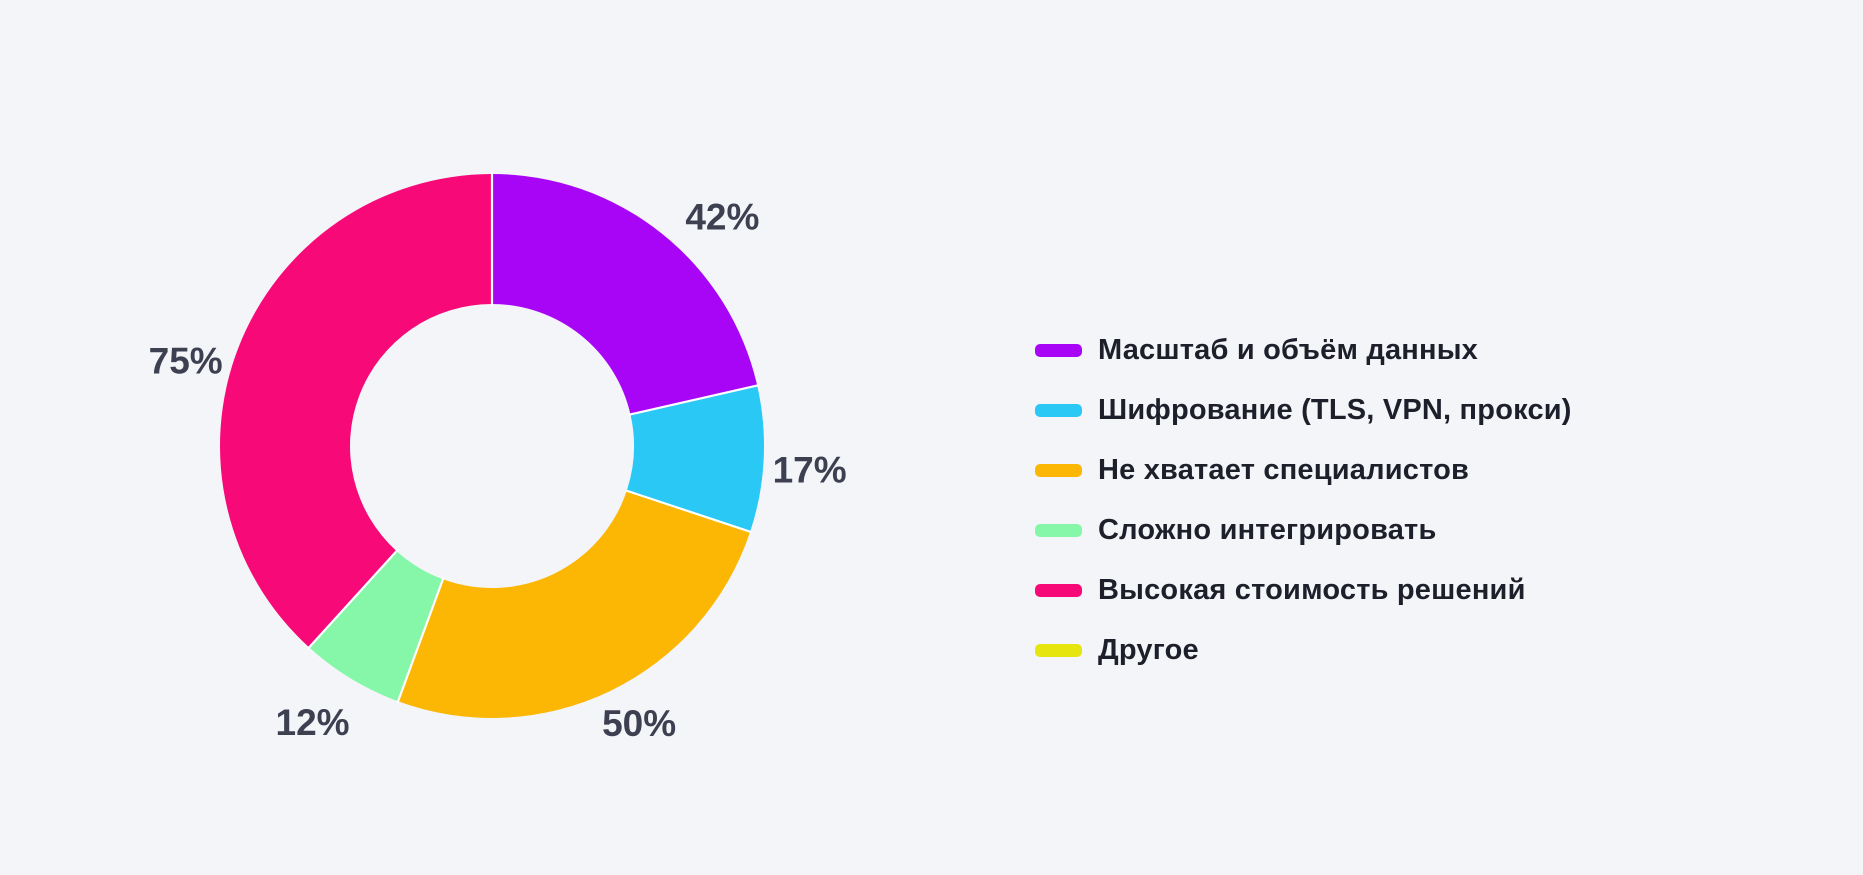 Image resolution: width=1863 pixels, height=875 pixels. I want to click on percent-label-0: 42%, so click(722, 216).